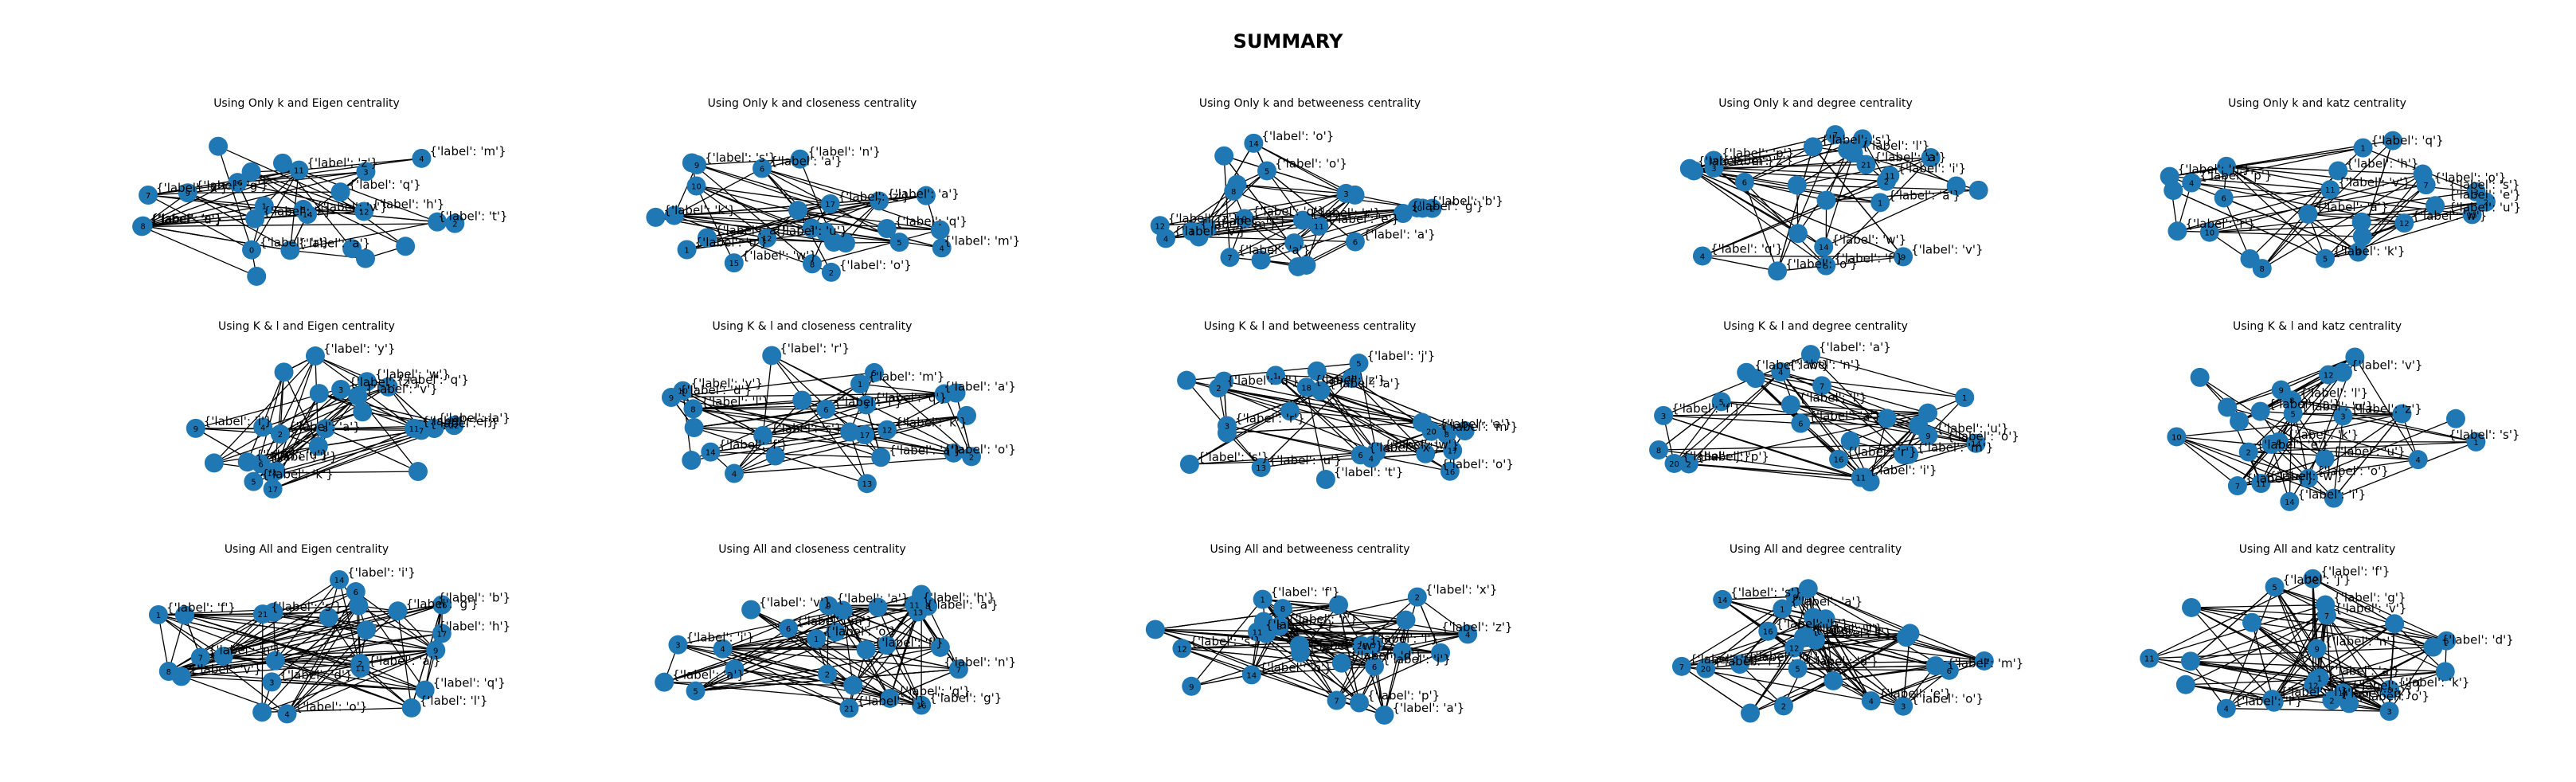 The width and height of the screenshot is (2576, 782). I want to click on nodes, so click(1833, 203).